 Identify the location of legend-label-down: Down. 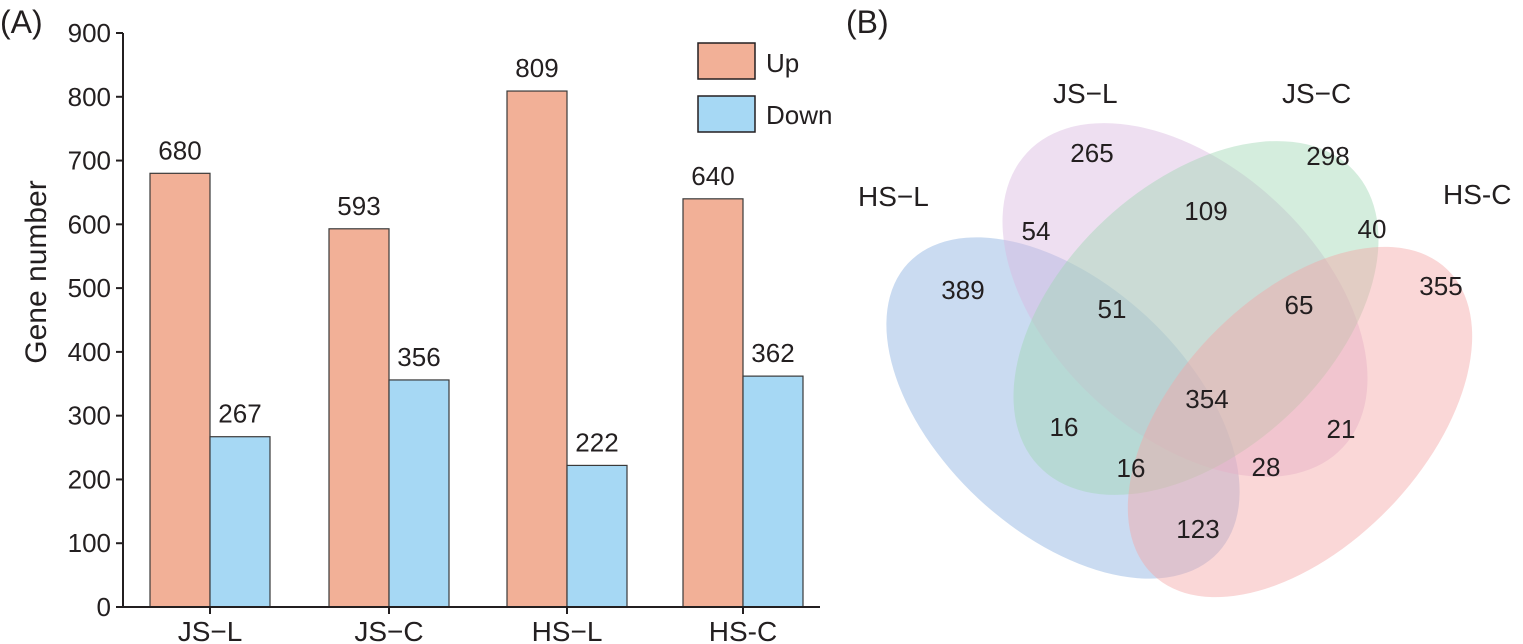
(799, 115).